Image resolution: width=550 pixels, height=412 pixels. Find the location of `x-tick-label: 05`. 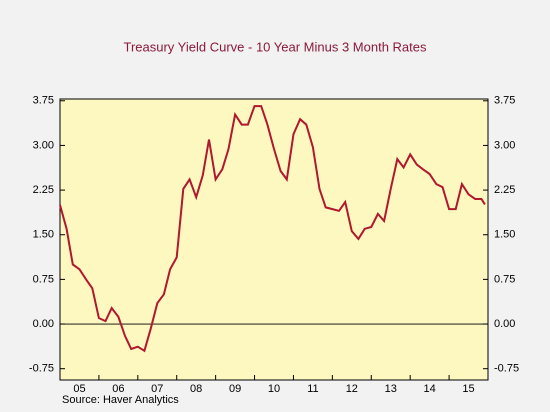

x-tick-label: 05 is located at coordinates (79, 389).